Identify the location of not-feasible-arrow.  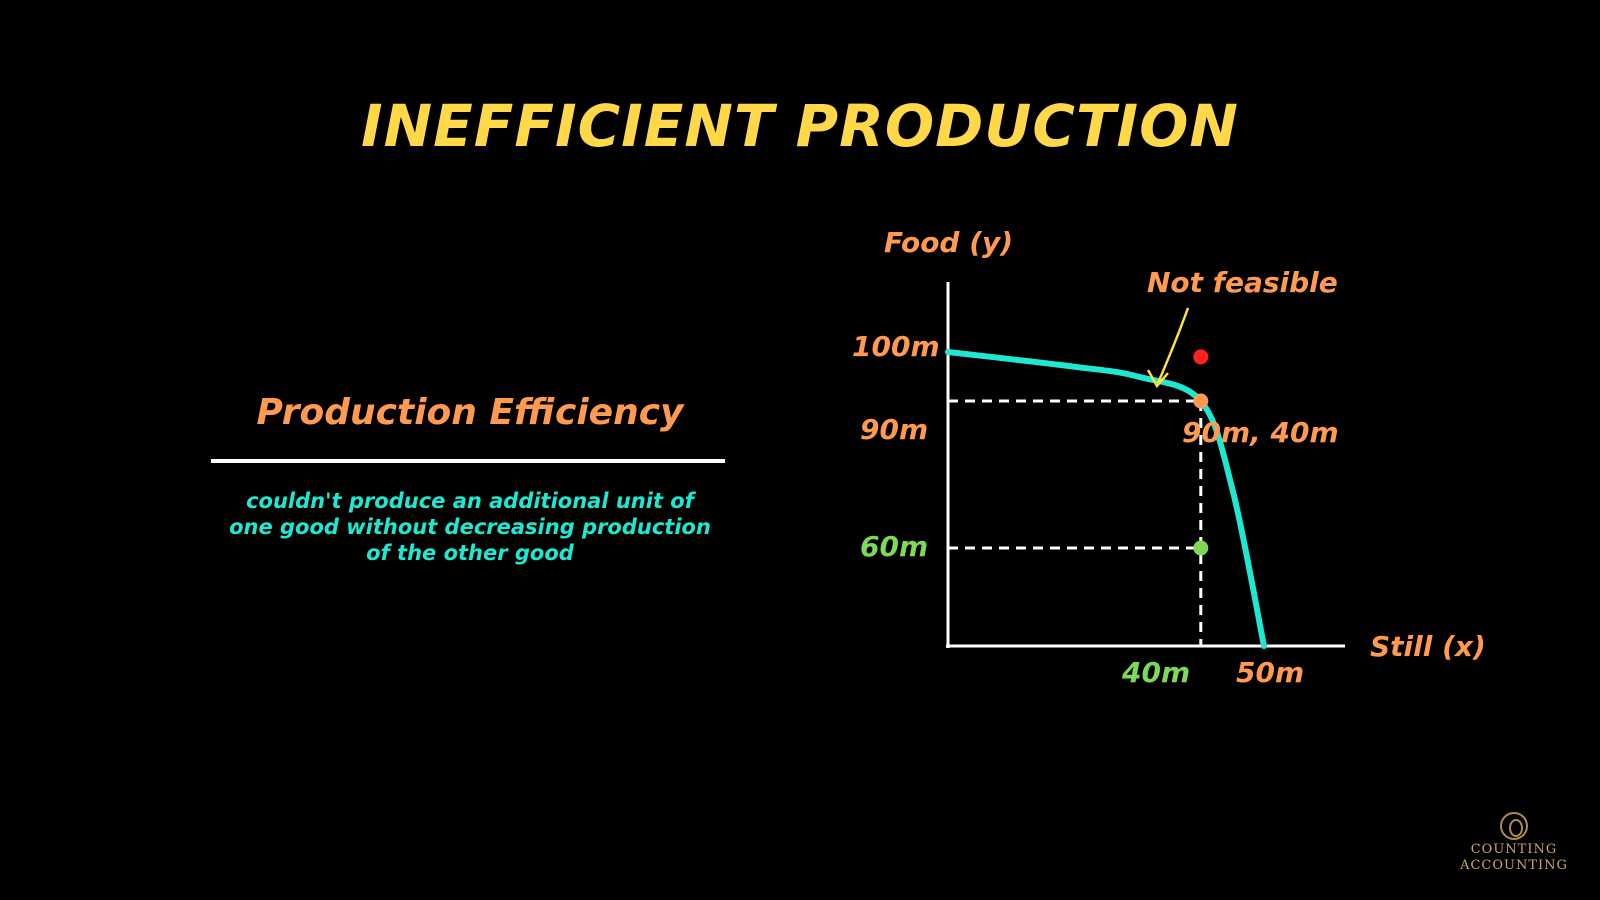
(1173, 345).